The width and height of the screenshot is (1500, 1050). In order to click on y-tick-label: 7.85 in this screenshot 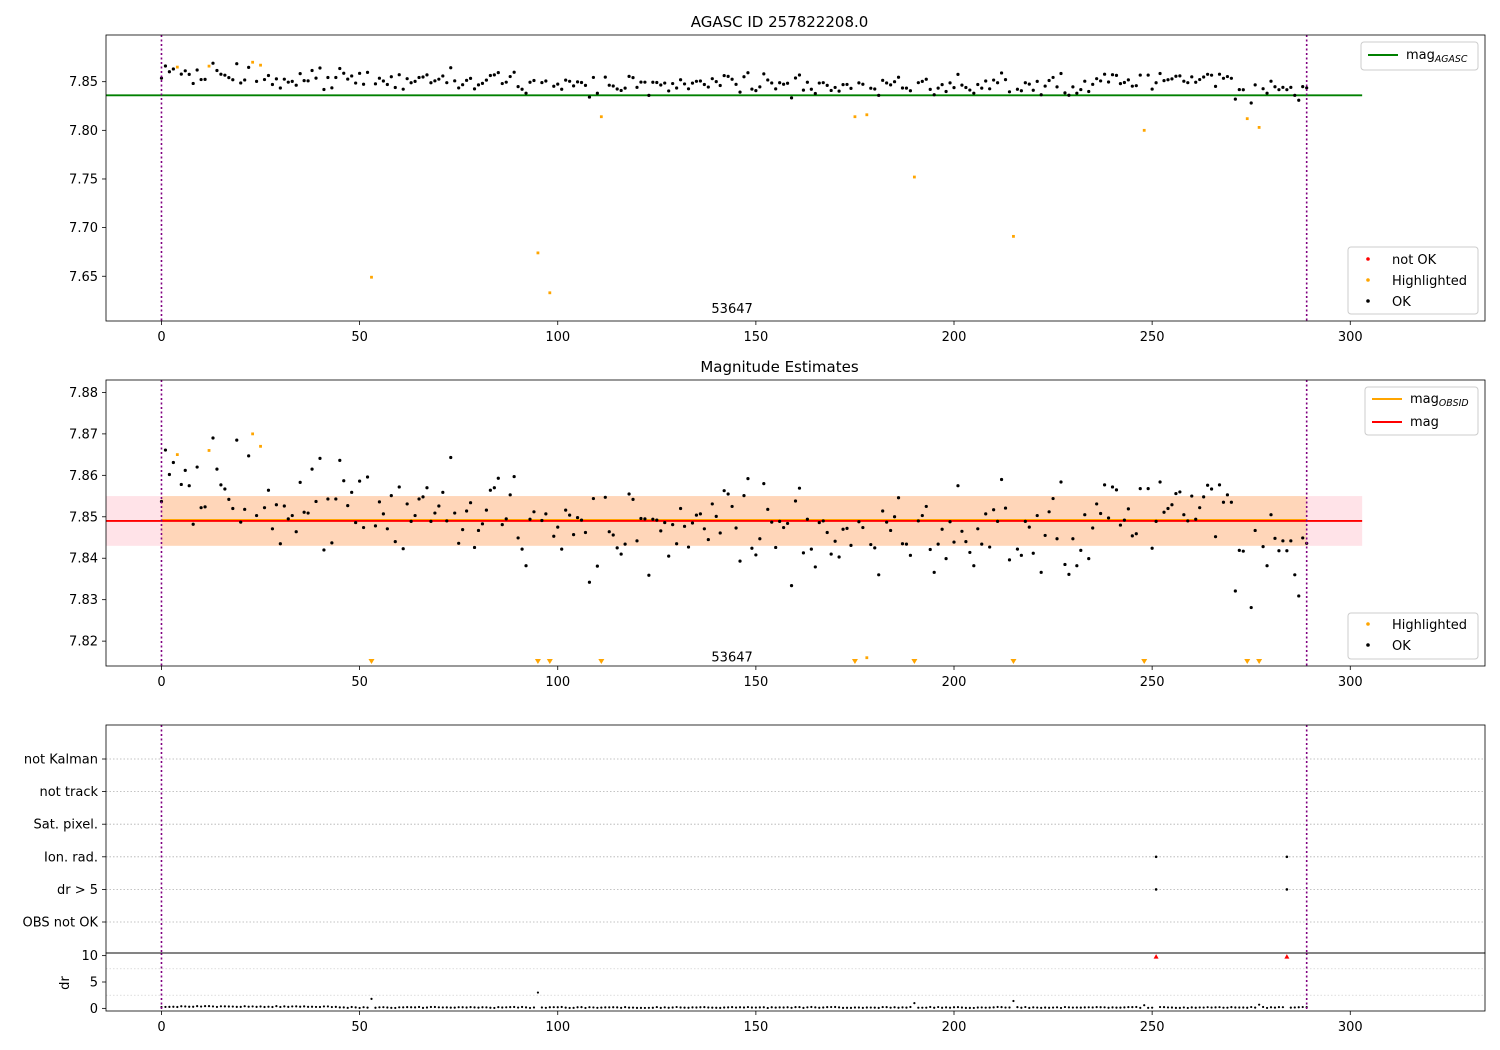, I will do `click(83, 517)`.